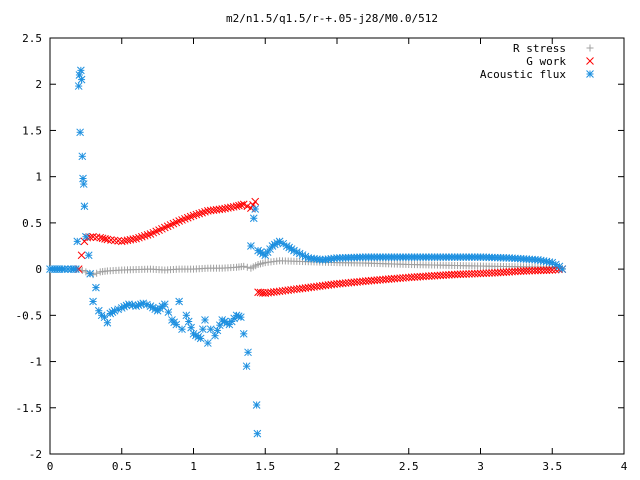  What do you see at coordinates (409, 255) in the screenshot?
I see `x-tick: 2.5` at bounding box center [409, 255].